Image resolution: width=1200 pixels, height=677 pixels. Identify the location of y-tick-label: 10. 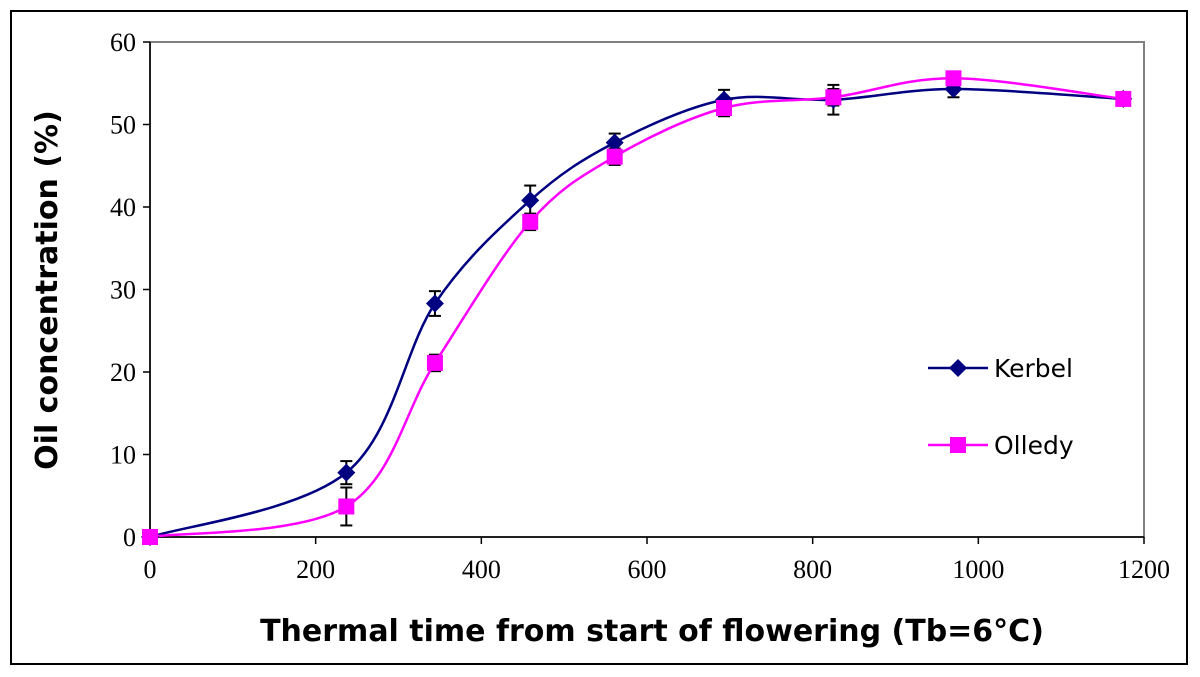
(123, 455).